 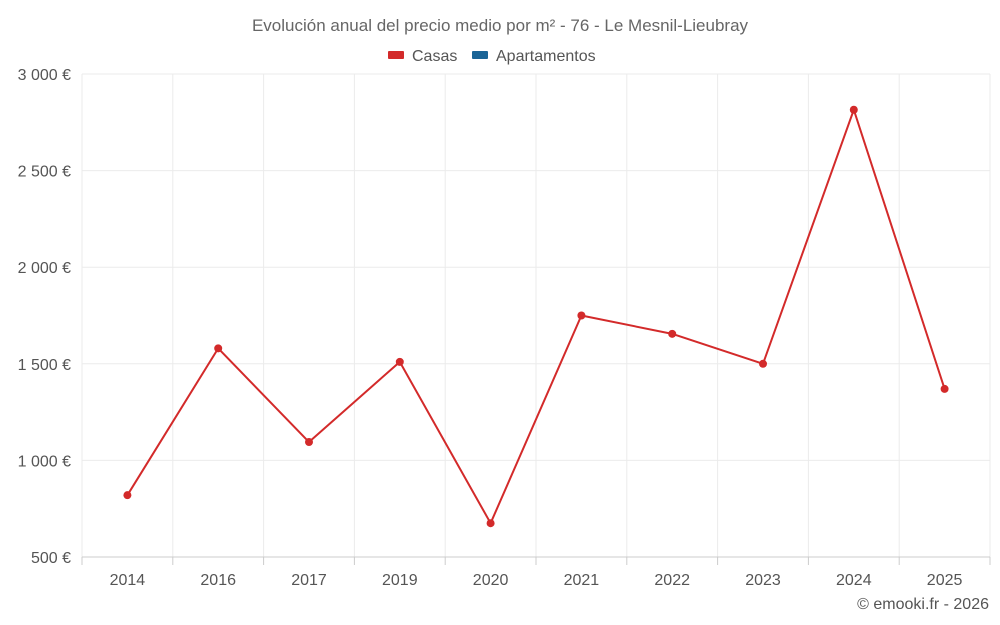 I want to click on x-tick-label: 2017, so click(x=309, y=580).